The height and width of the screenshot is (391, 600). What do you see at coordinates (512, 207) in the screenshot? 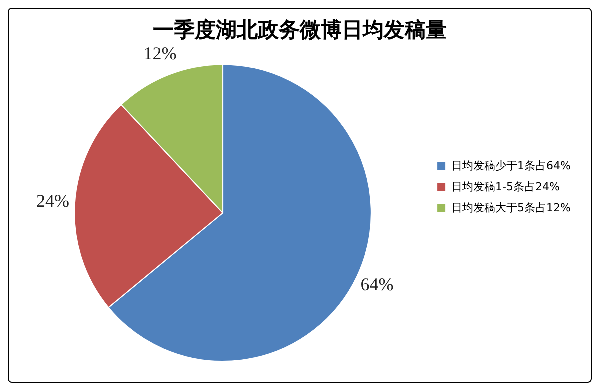
I see `legend-label: 日均发稿大于5条占12%` at bounding box center [512, 207].